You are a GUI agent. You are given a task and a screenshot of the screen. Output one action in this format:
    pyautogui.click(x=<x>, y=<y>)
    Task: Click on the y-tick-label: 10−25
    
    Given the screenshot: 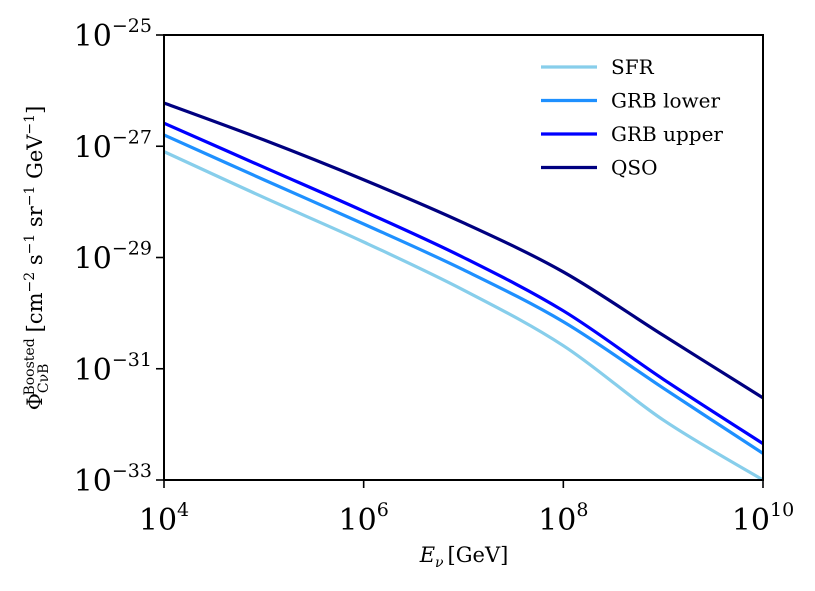 What is the action you would take?
    pyautogui.click(x=113, y=34)
    